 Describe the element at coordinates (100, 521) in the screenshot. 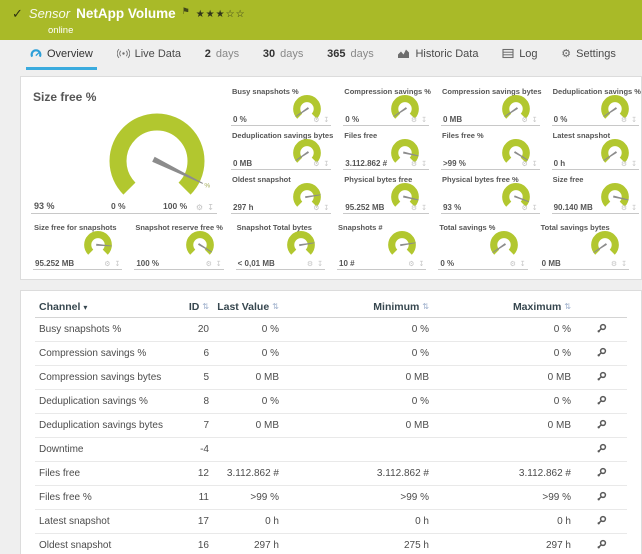

I see `cell-channel: Latest snapshot` at that location.